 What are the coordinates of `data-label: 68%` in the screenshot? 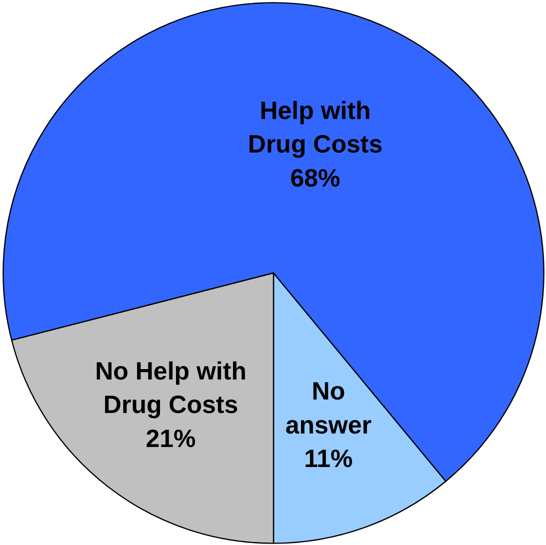 It's located at (315, 178).